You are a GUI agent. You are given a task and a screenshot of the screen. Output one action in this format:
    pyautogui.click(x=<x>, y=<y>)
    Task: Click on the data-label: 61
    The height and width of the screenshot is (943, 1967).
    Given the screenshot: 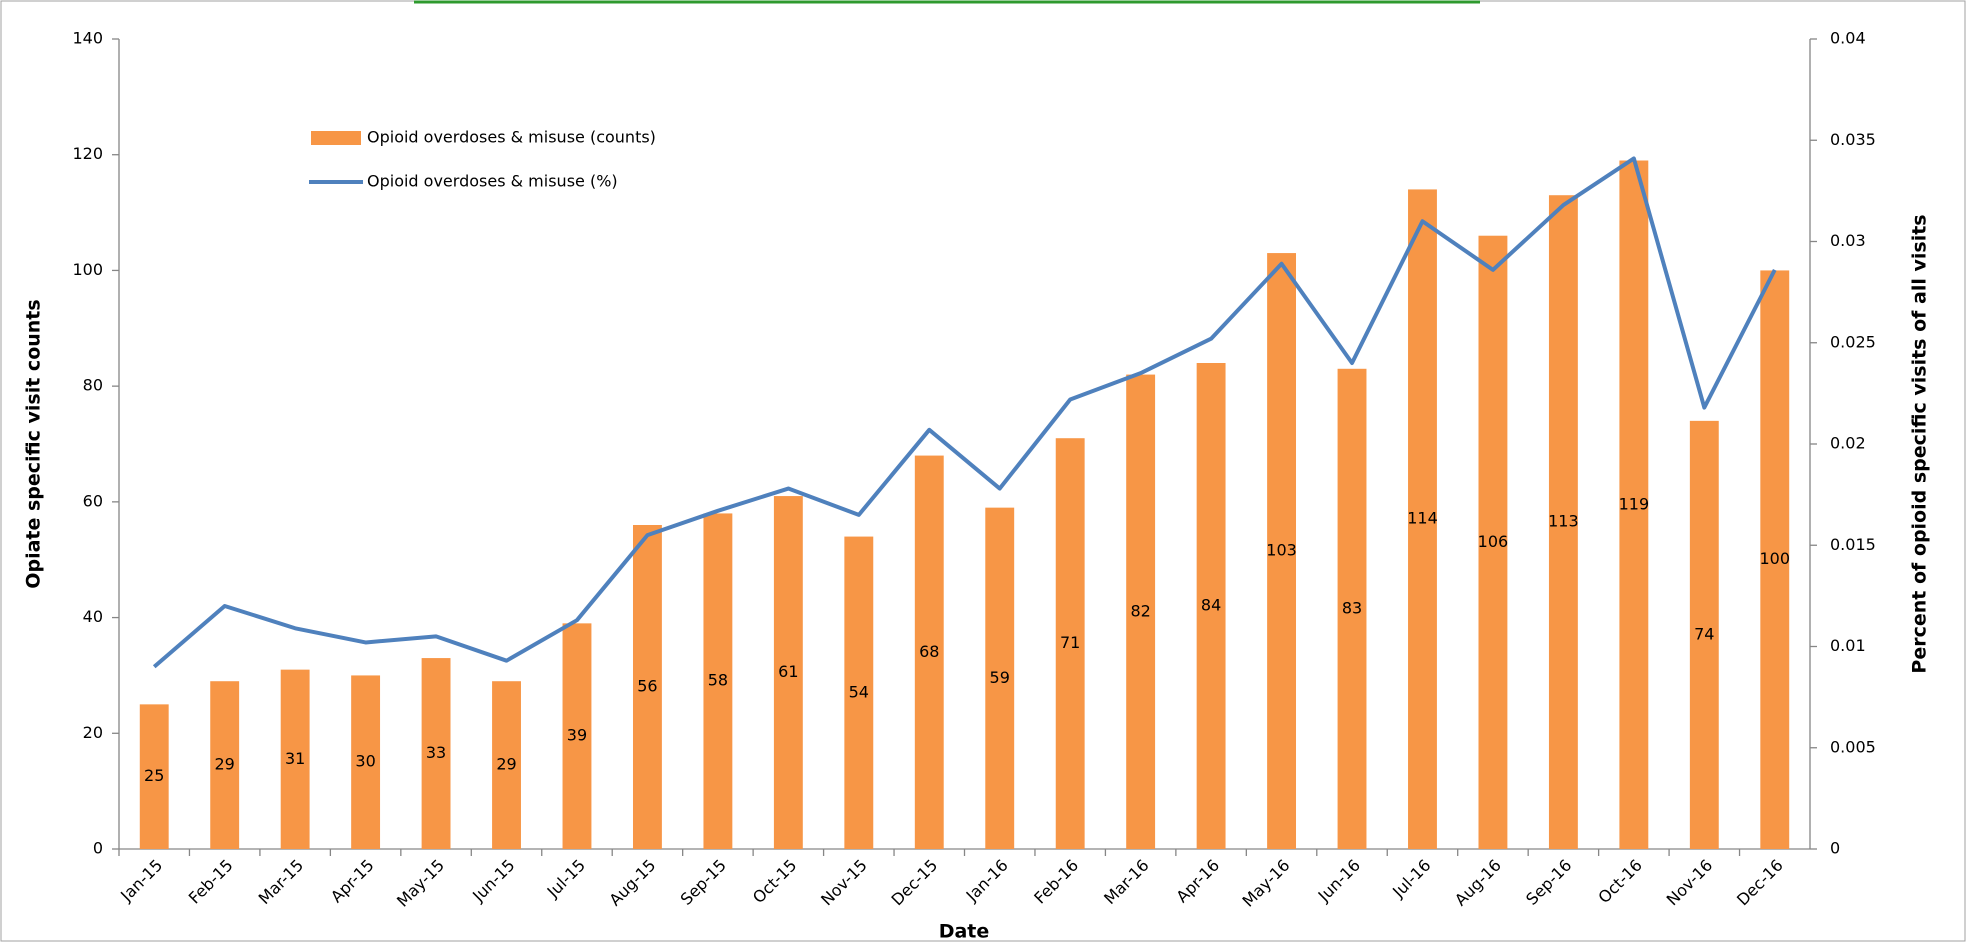 What is the action you would take?
    pyautogui.click(x=788, y=671)
    